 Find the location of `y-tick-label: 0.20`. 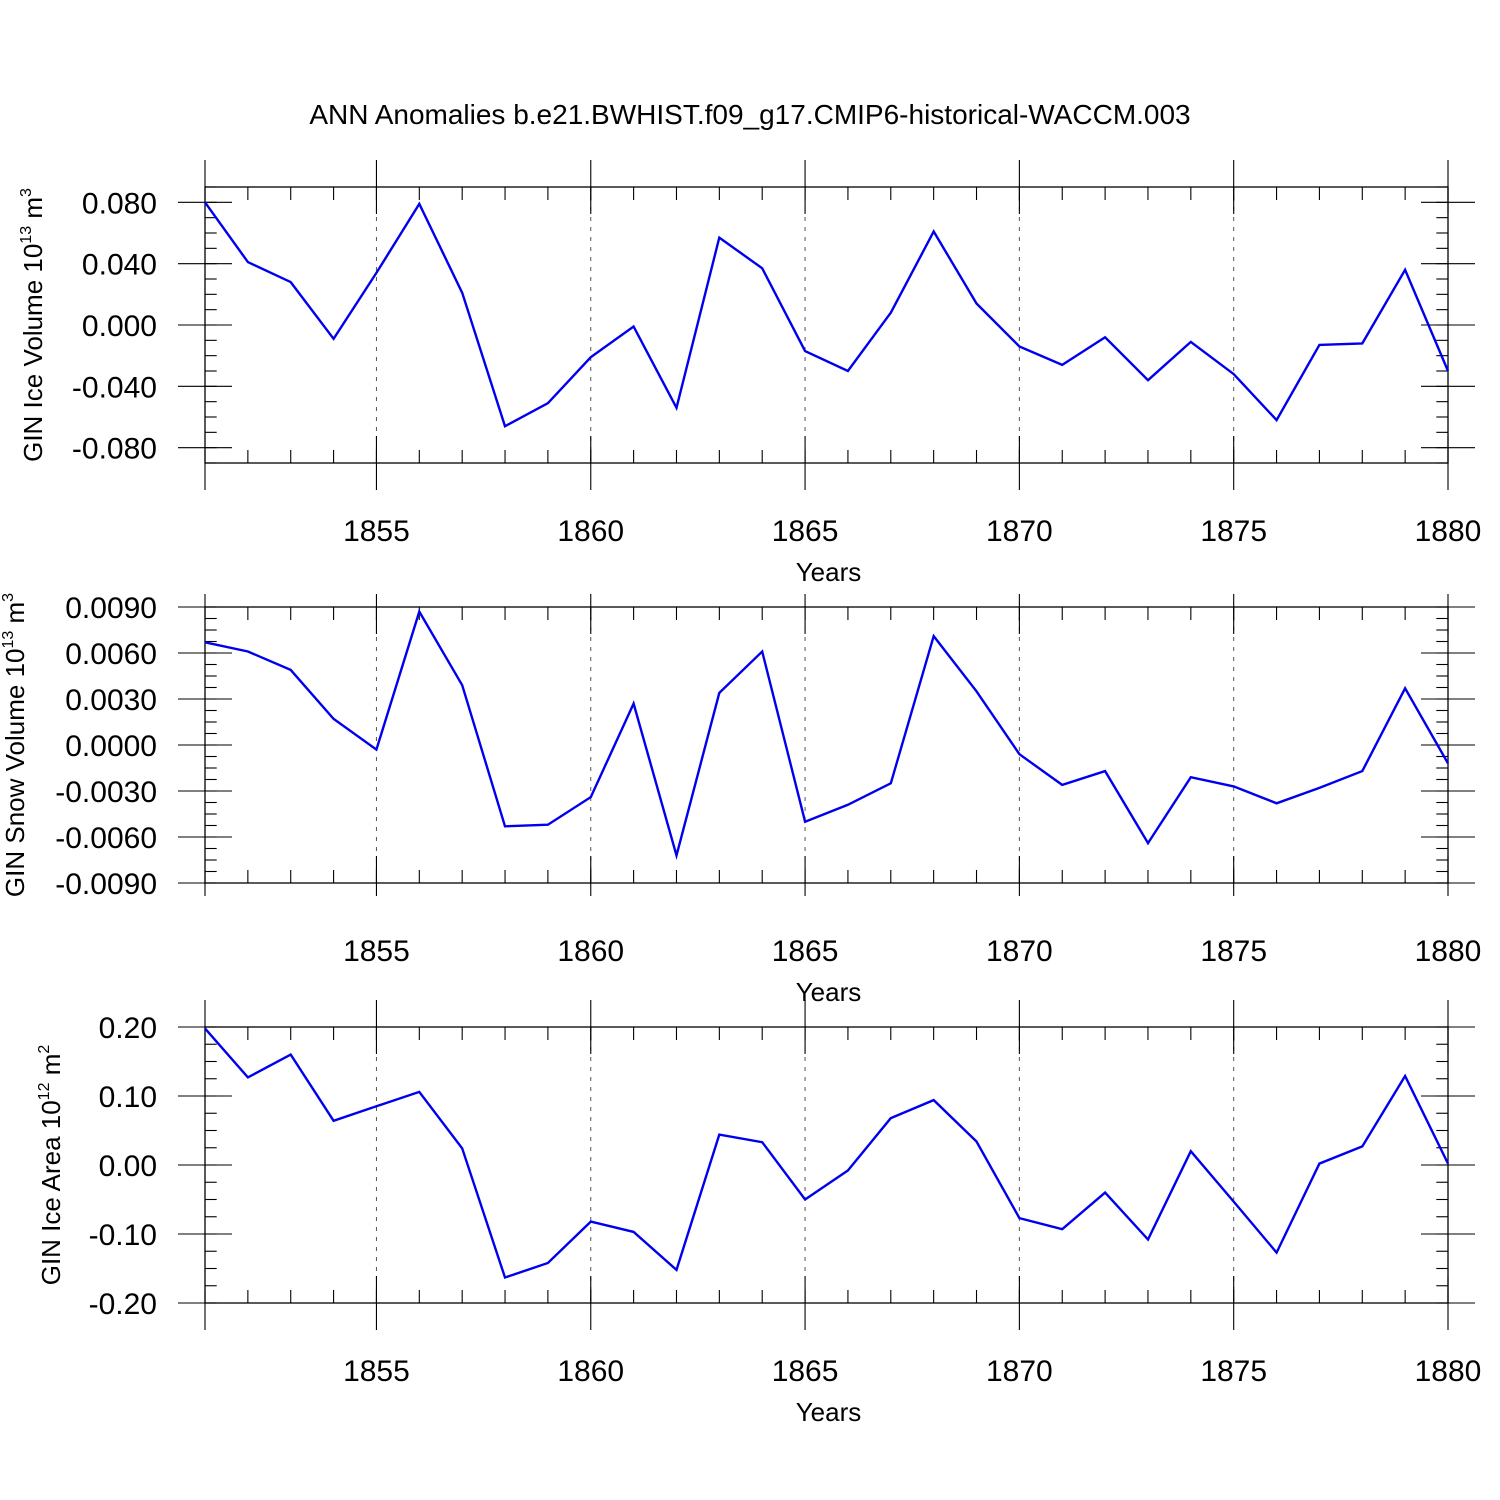

y-tick-label: 0.20 is located at coordinates (128, 1028).